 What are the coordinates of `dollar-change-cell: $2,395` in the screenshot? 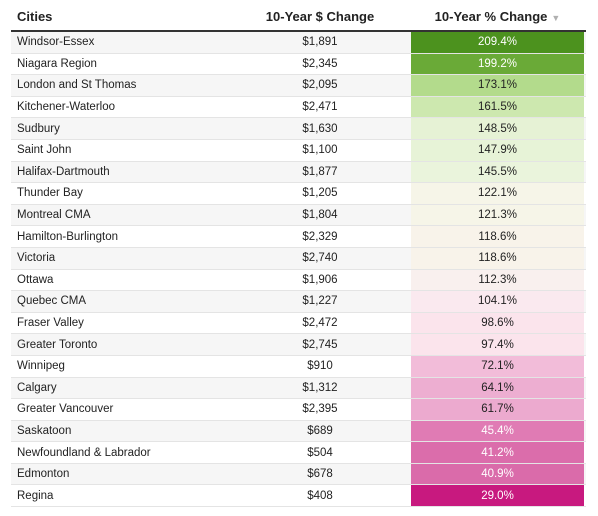 It's located at (320, 409).